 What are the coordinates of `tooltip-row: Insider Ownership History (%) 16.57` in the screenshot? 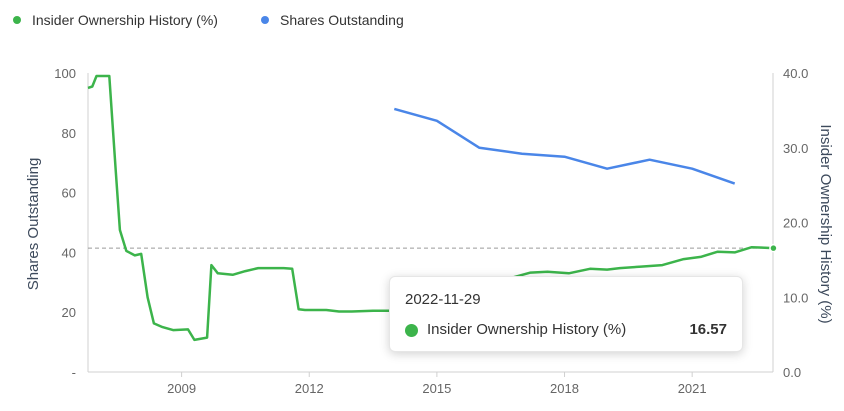 It's located at (566, 331).